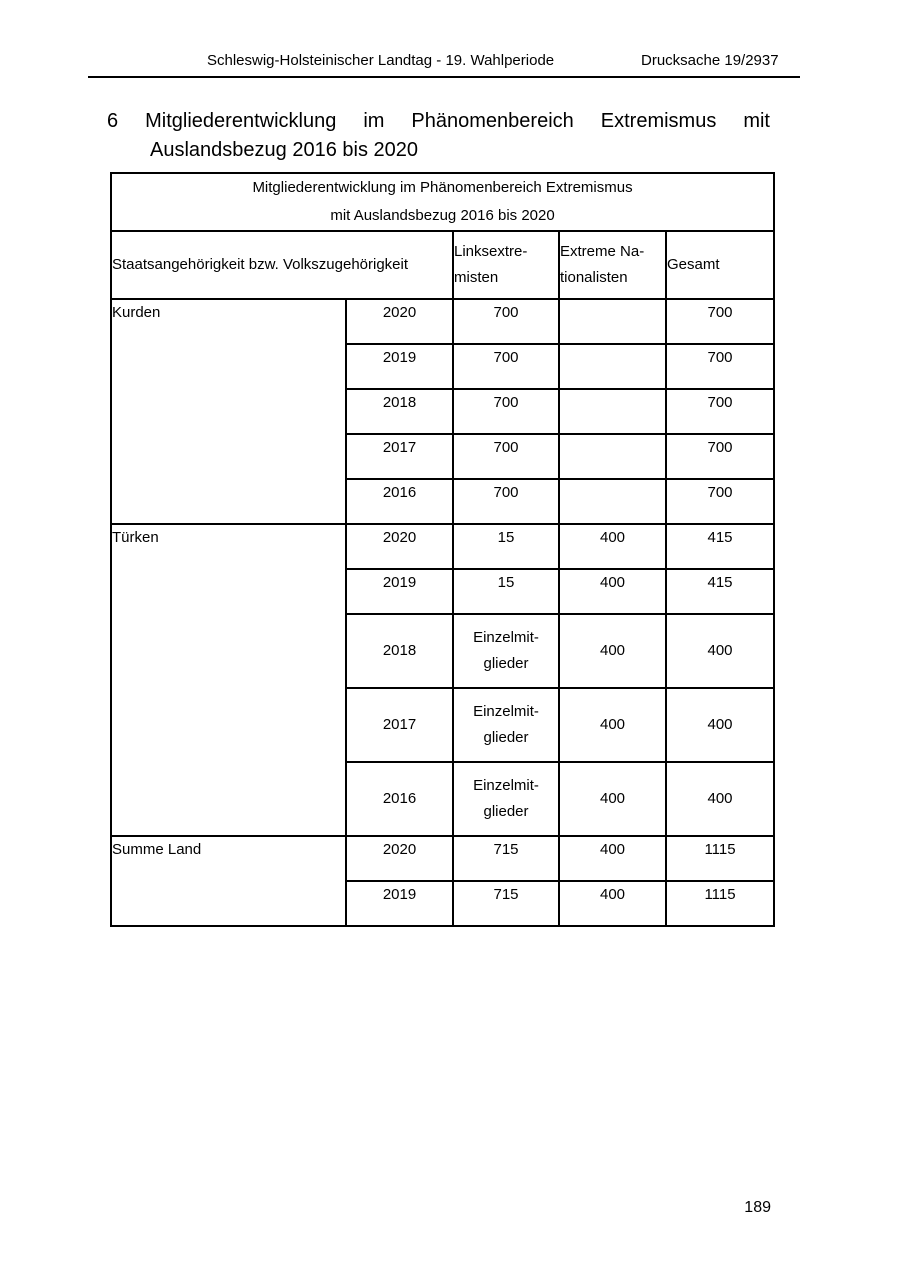  Describe the element at coordinates (228, 881) in the screenshot. I see `group-label-cell: Summe Land` at that location.